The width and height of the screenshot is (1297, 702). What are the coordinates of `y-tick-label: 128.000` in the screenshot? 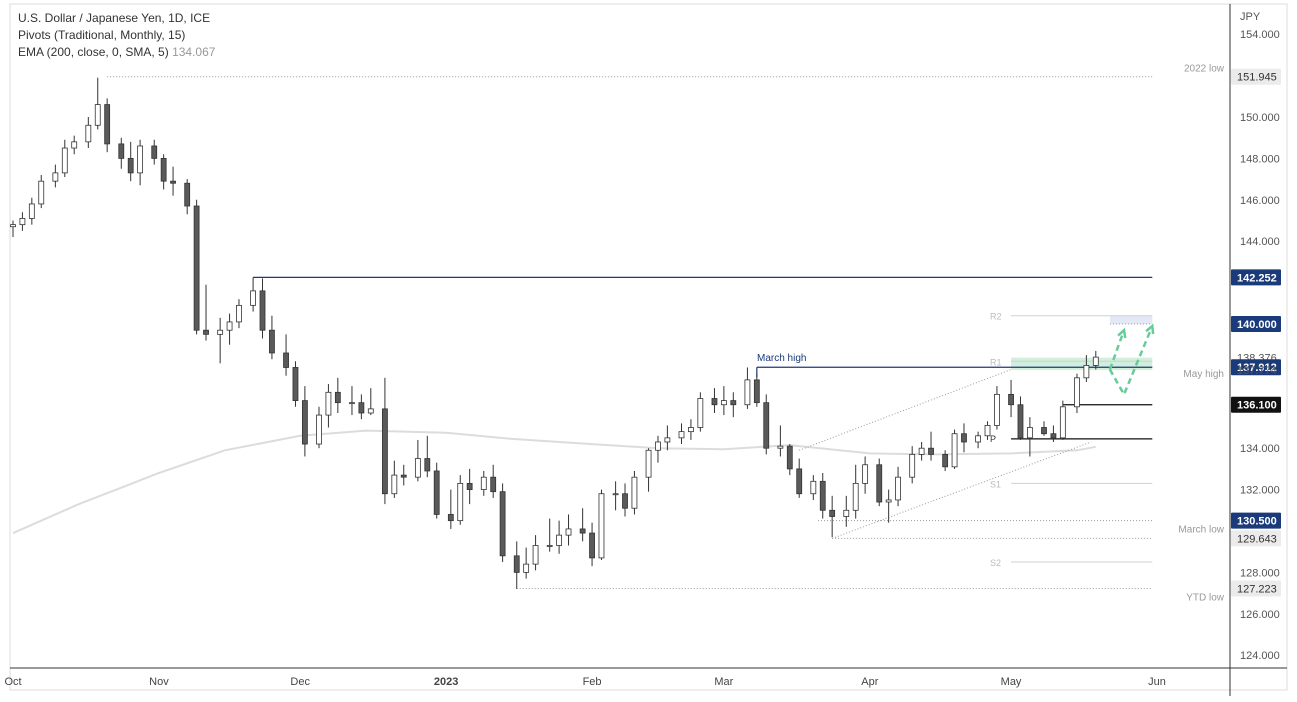 It's located at (1260, 573).